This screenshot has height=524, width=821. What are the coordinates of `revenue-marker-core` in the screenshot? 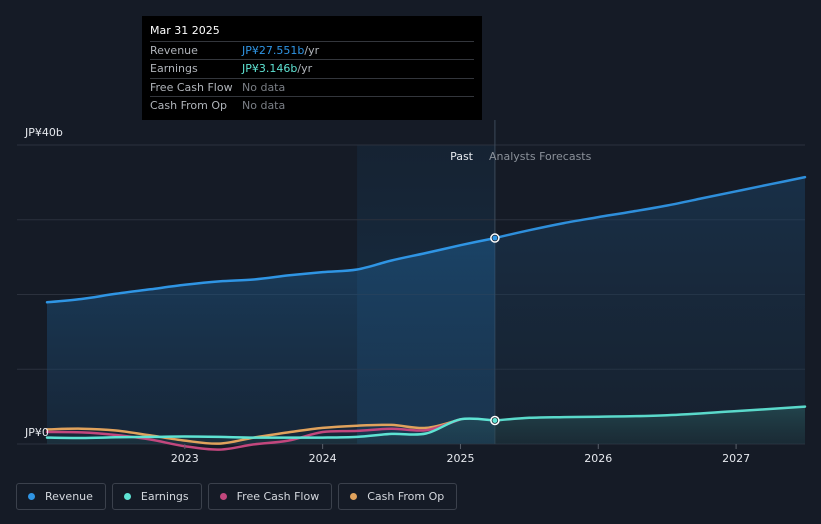 It's located at (495, 238).